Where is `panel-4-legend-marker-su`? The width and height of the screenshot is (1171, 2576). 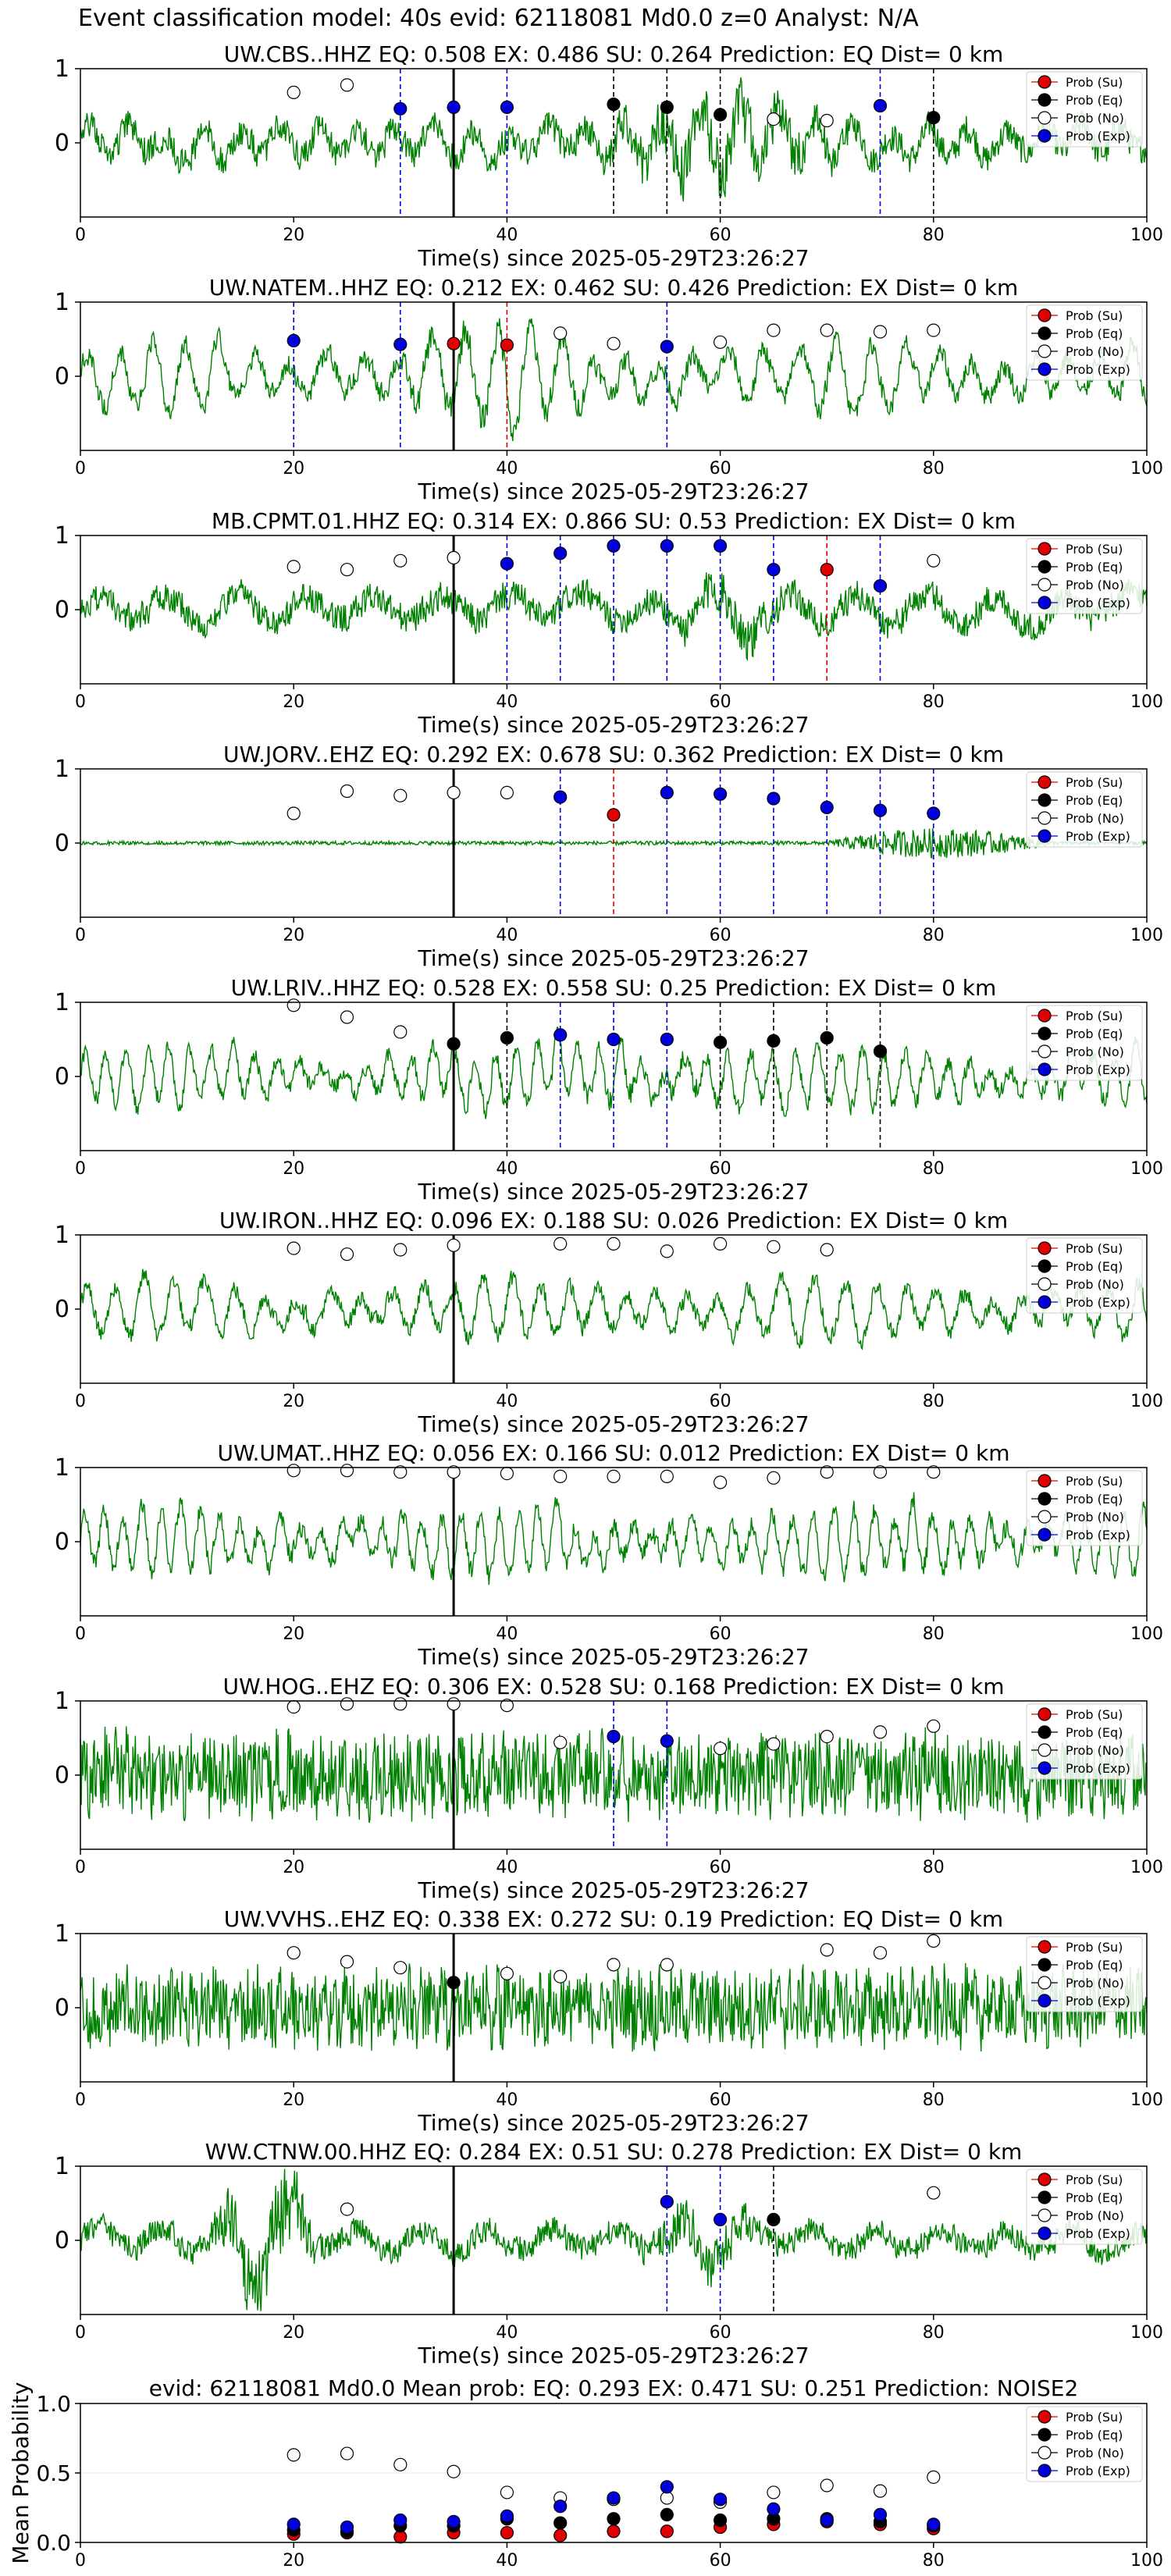 panel-4-legend-marker-su is located at coordinates (1045, 782).